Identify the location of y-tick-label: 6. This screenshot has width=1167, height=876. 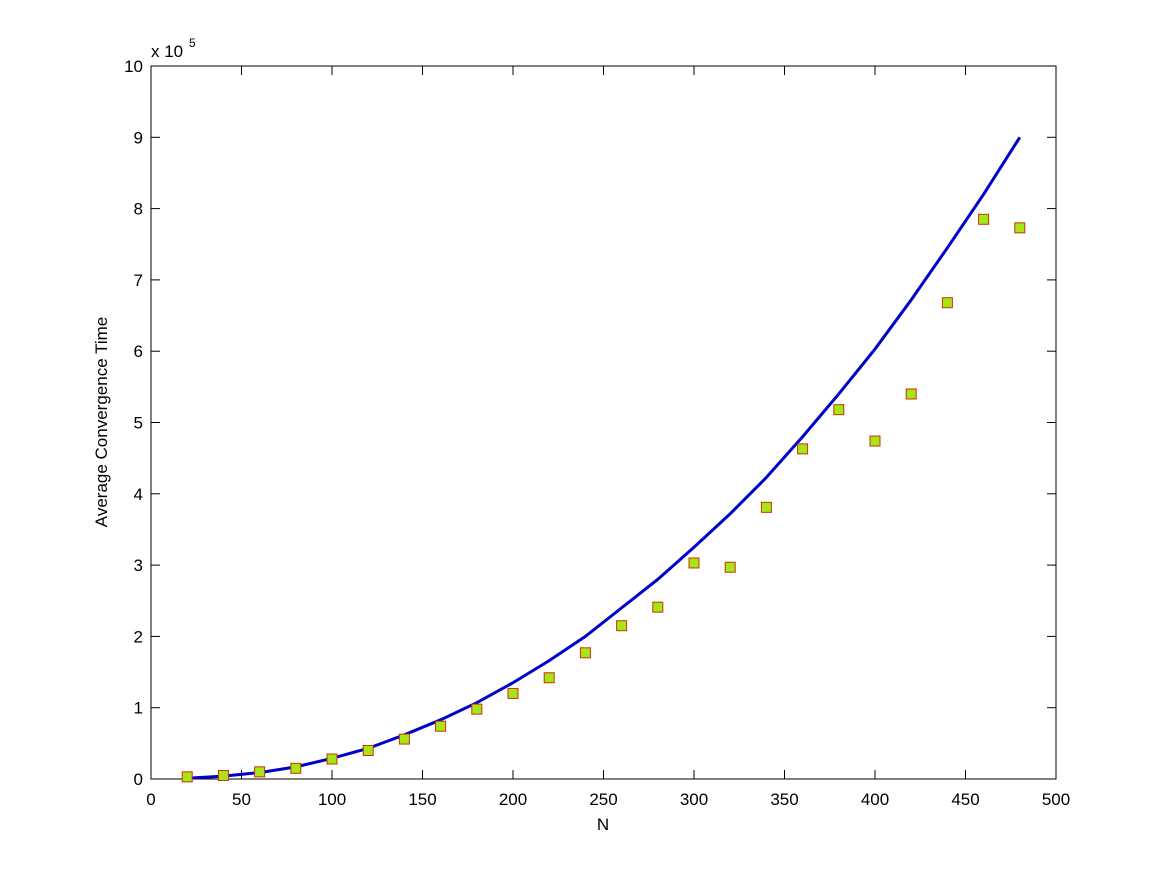
(138, 351).